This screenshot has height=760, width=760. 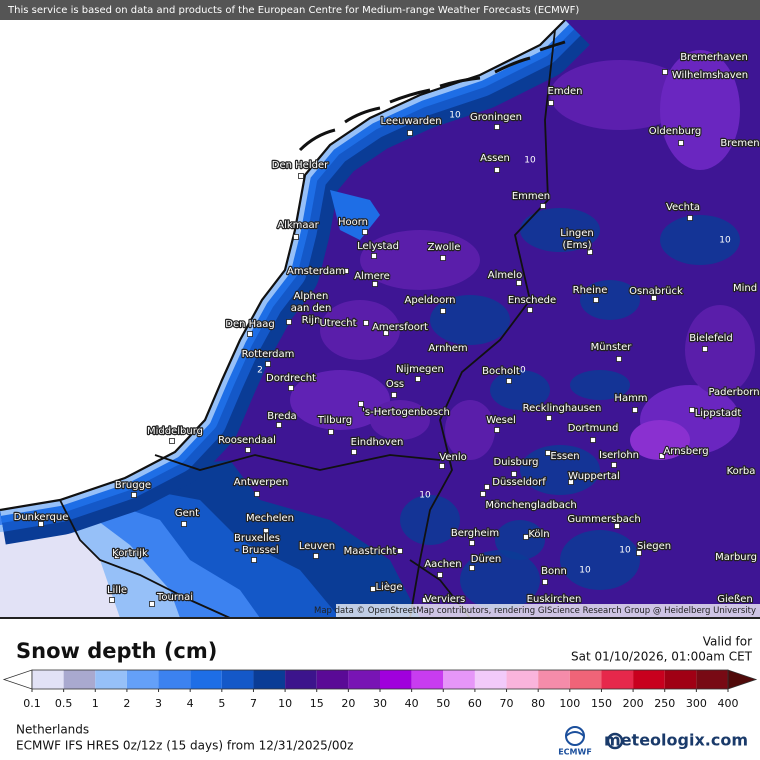 I want to click on city-label: Dortmund, so click(x=593, y=428).